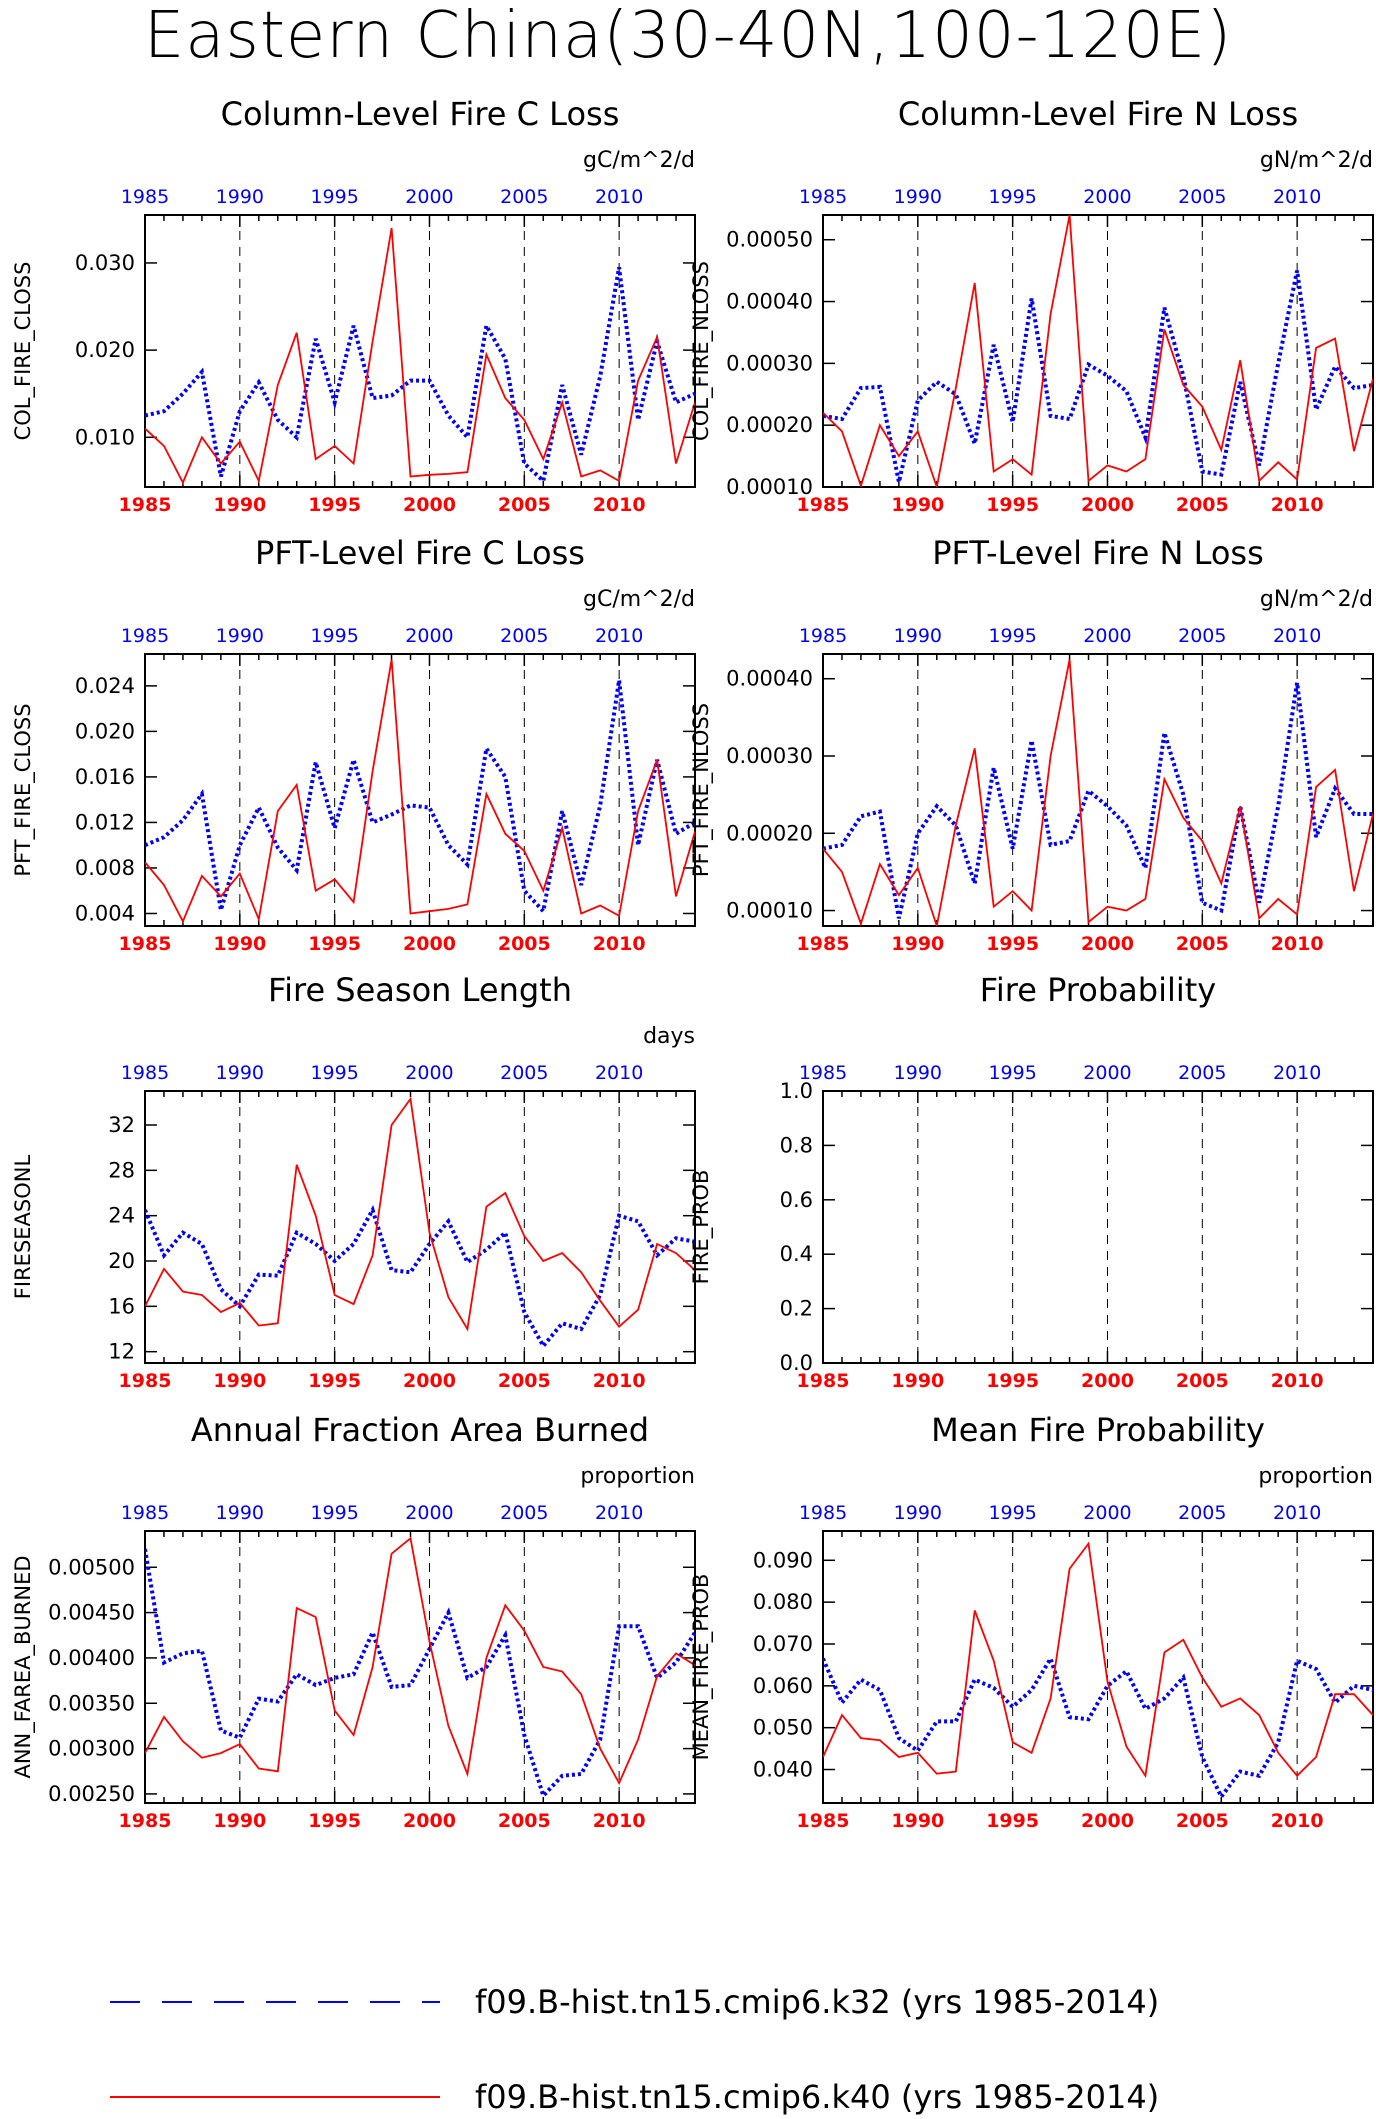 The height and width of the screenshot is (2119, 1376). Describe the element at coordinates (701, 790) in the screenshot. I see `y-axis-label: PFT_FIRE_NLOSS` at that location.